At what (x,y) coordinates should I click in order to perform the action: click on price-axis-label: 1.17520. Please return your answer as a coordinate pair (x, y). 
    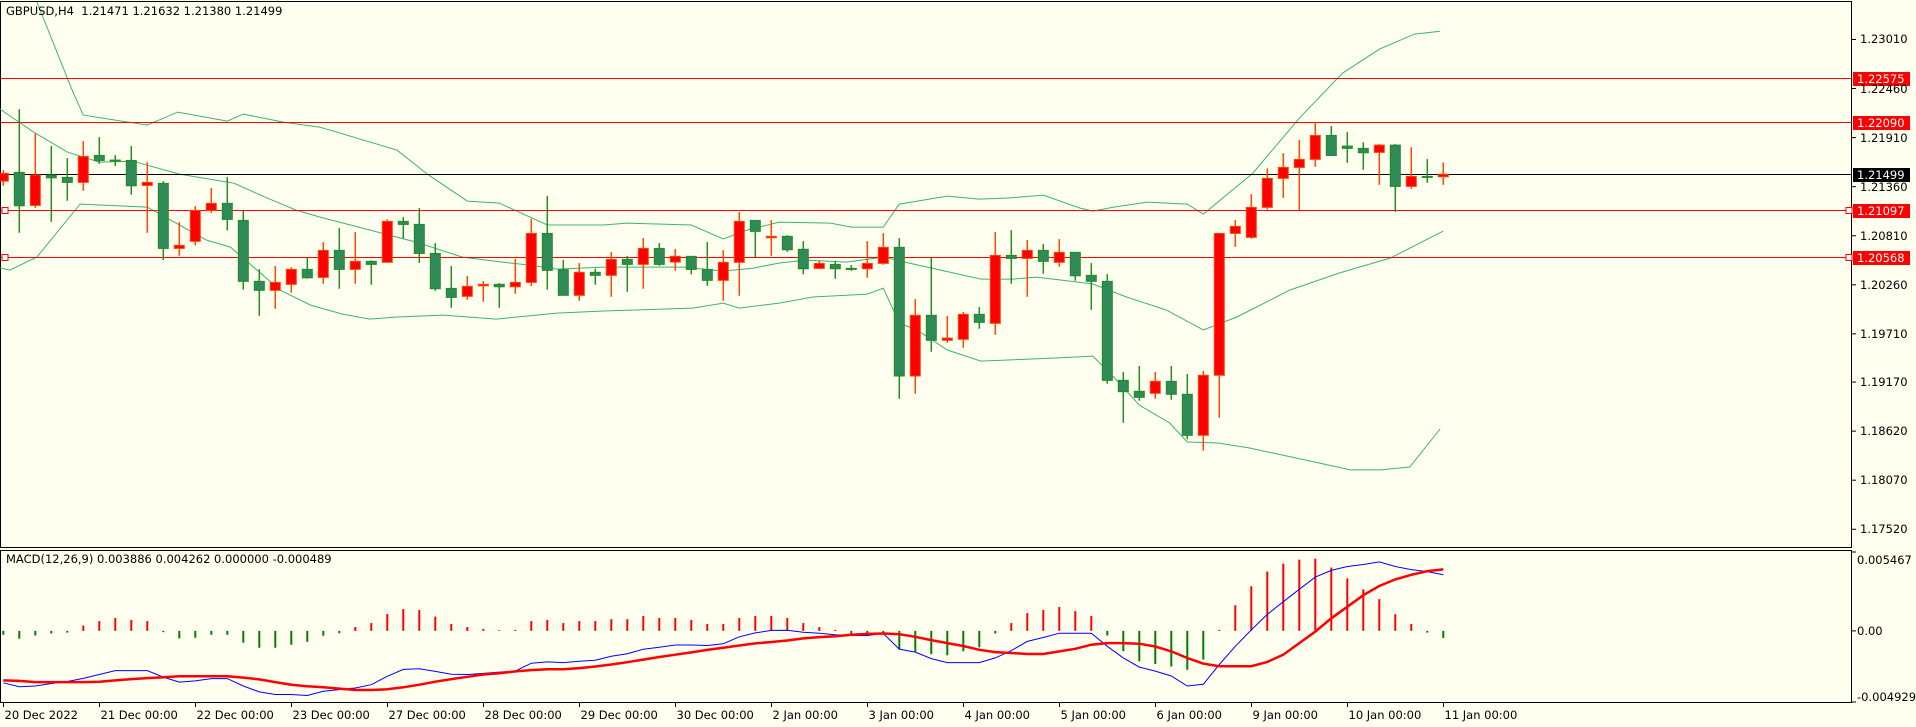
    Looking at the image, I should click on (1884, 529).